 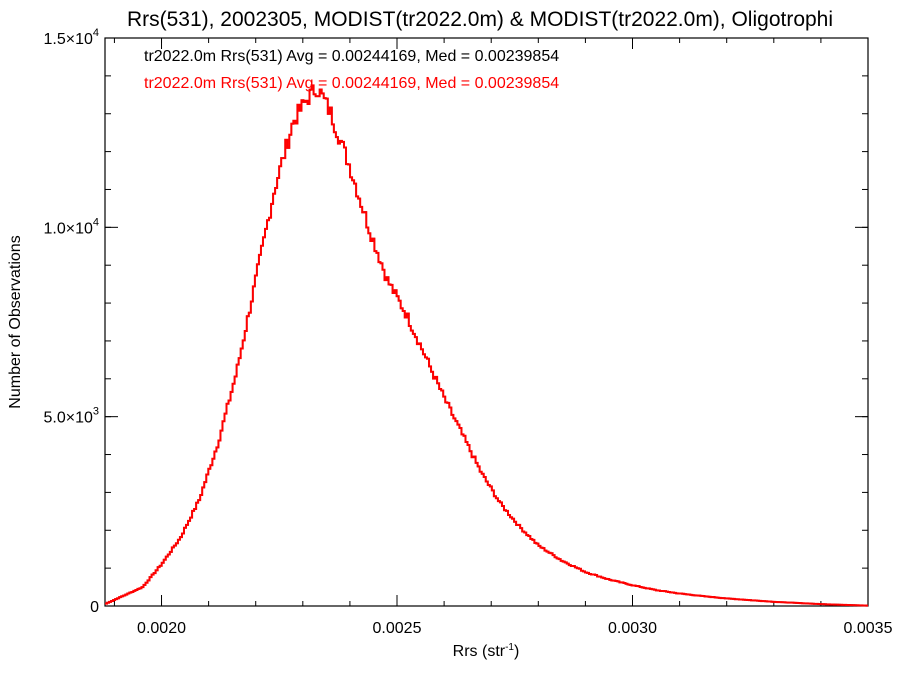 I want to click on y-tick-label: 1.0×10⁴, so click(x=71, y=226).